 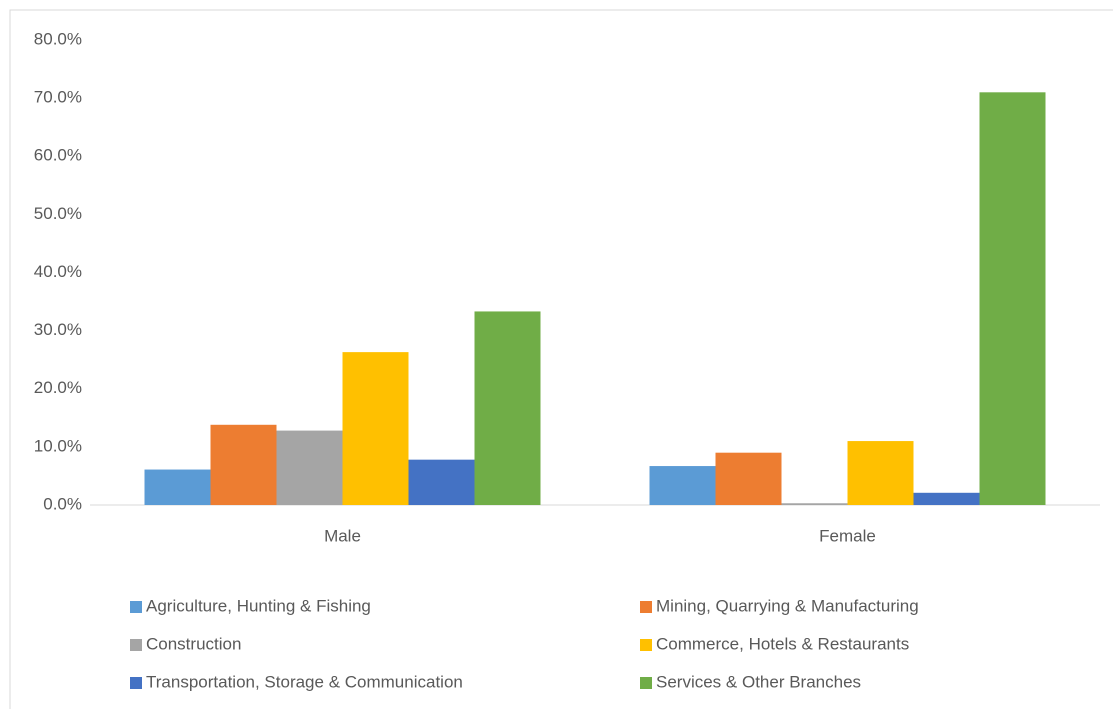 I want to click on y-tick-label: 70.0%, so click(x=58, y=97).